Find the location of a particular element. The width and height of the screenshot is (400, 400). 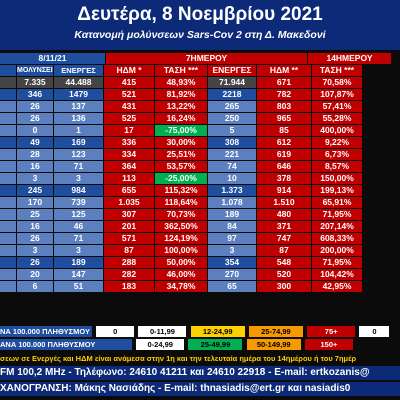

legend-label-2: ΑΝΑ 100.000 ΠΛΗΘΥΣΜΟΥ is located at coordinates (66, 344).